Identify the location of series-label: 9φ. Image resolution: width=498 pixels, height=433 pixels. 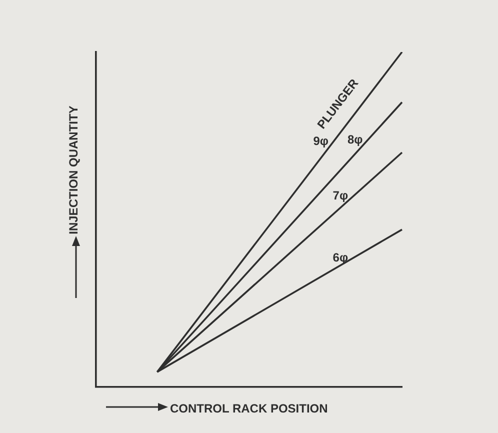
(321, 141).